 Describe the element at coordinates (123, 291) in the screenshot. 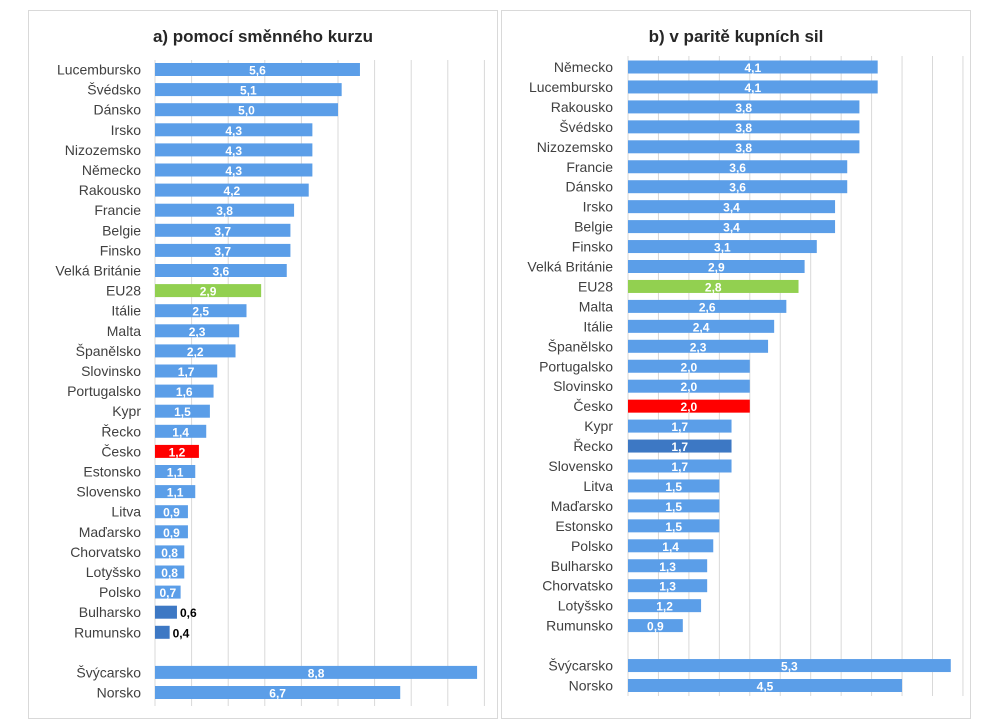

I see `category-label-a: EU28` at that location.